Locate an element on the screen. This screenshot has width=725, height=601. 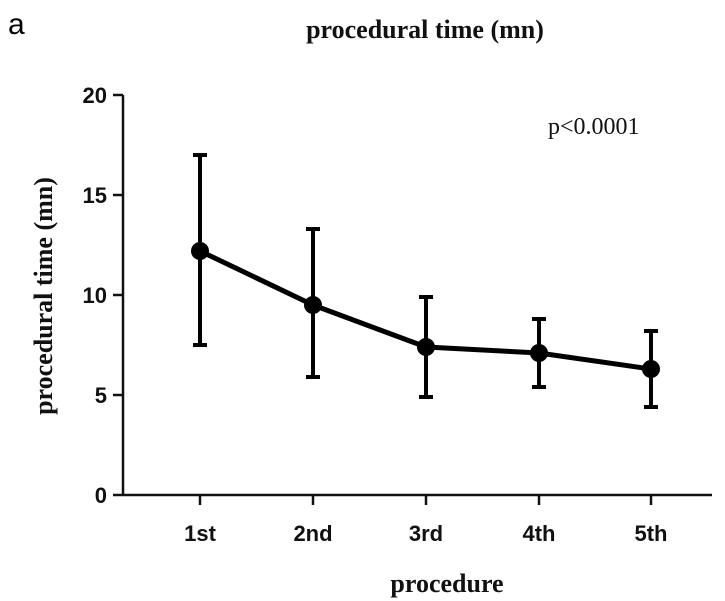
x-tick-label: 4th is located at coordinates (539, 533).